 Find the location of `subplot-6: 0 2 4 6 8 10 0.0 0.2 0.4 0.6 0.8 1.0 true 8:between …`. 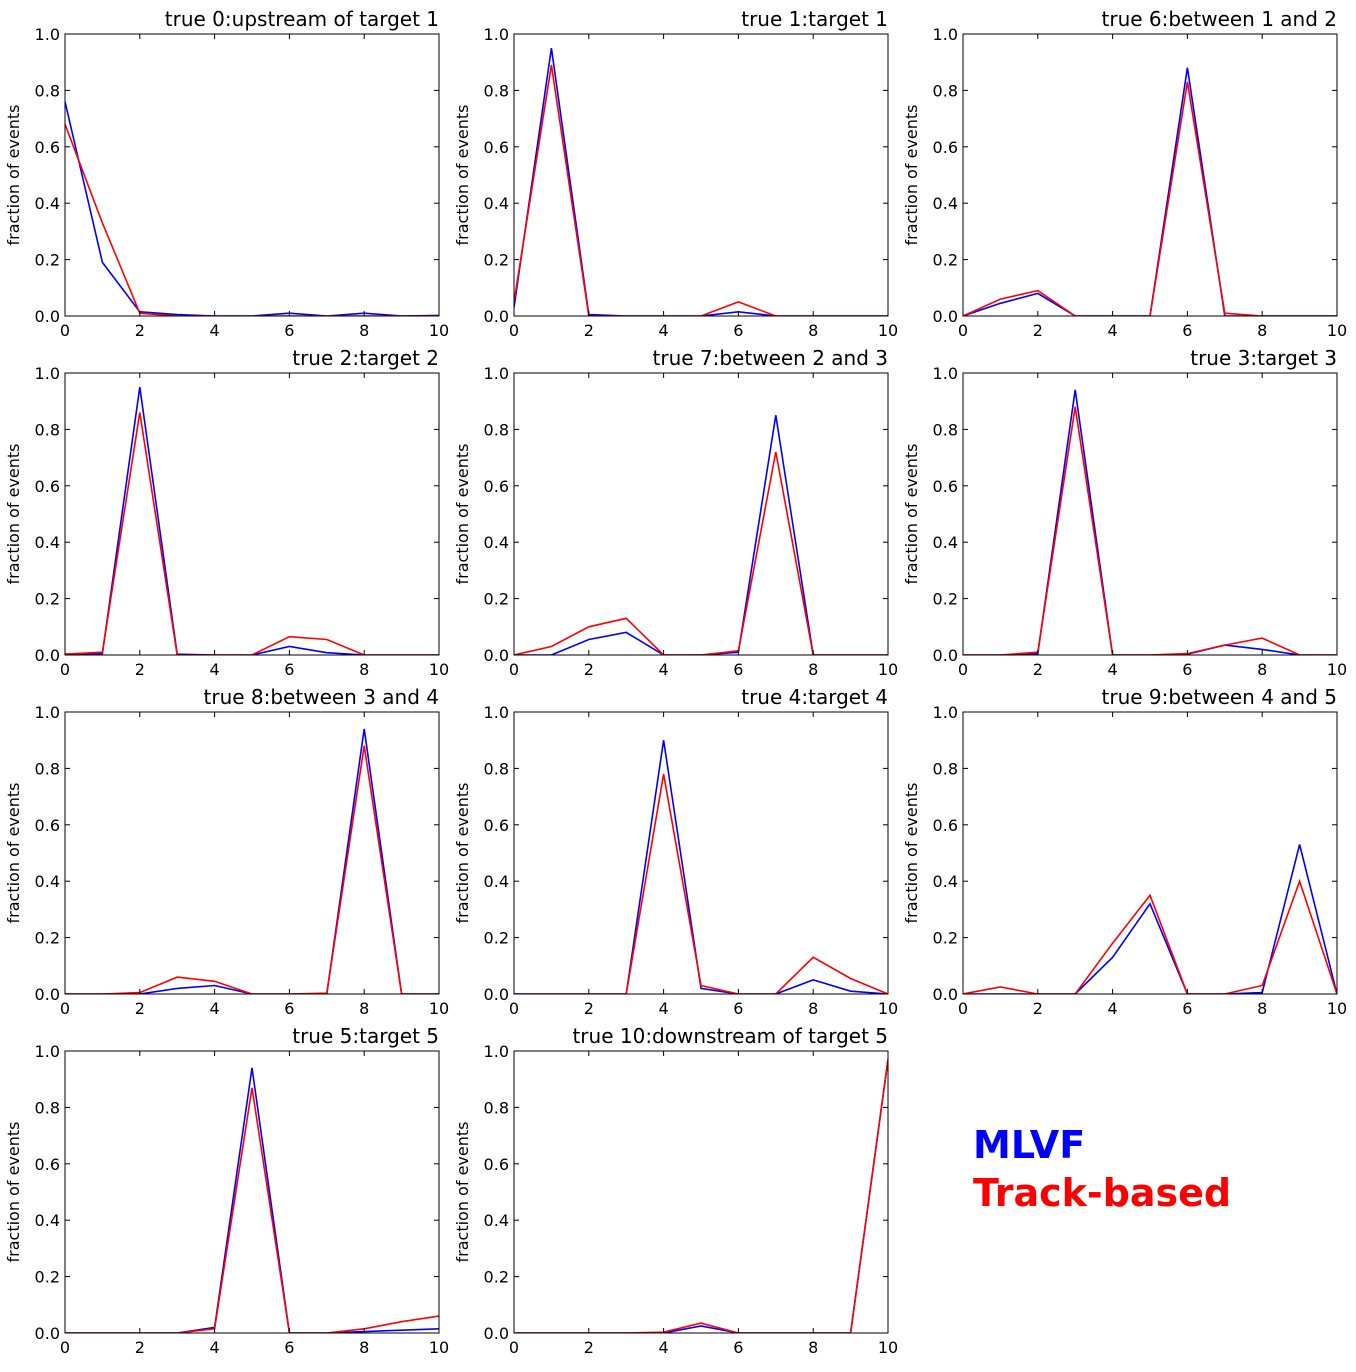

subplot-6: 0 2 4 6 8 10 0.0 0.2 0.4 0.6 0.8 1.0 true 8:between … is located at coordinates (226, 851).